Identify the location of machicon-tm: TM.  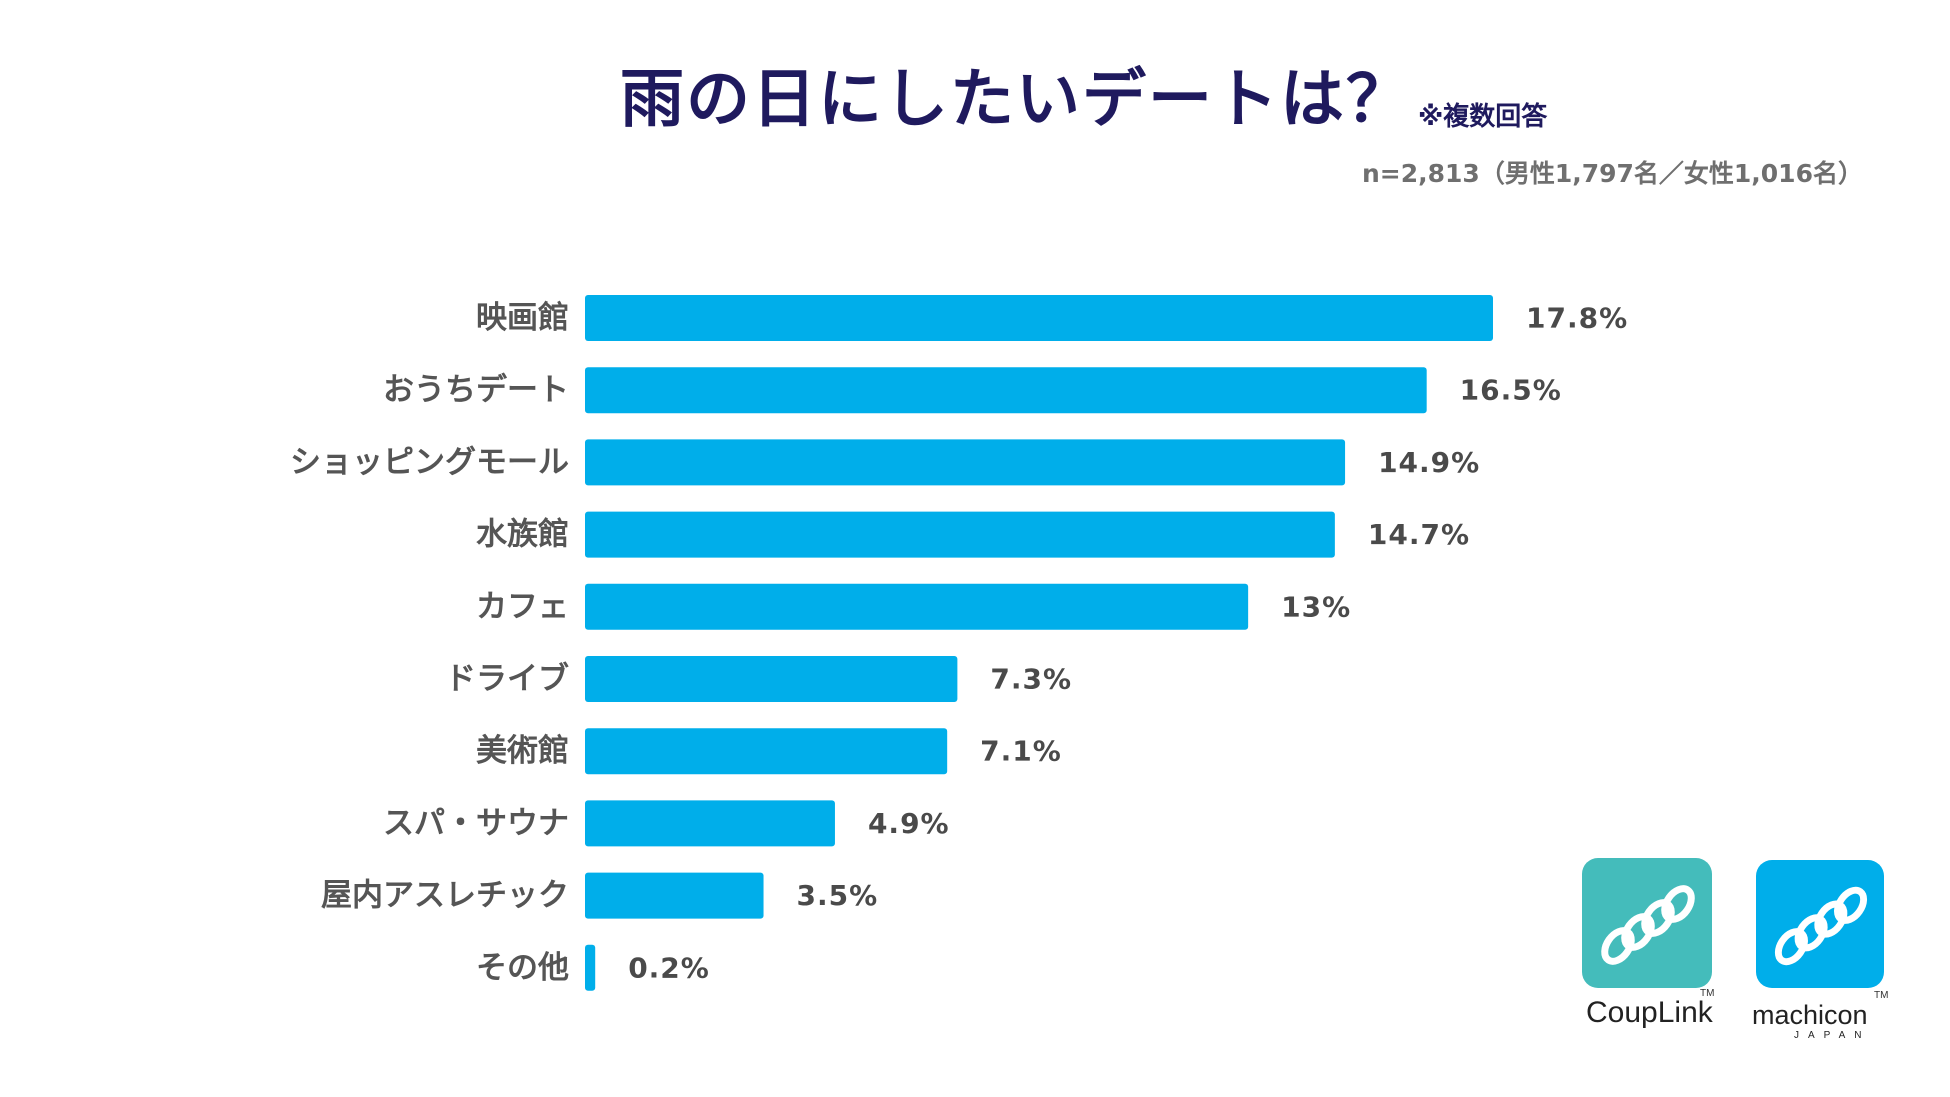
(1881, 995).